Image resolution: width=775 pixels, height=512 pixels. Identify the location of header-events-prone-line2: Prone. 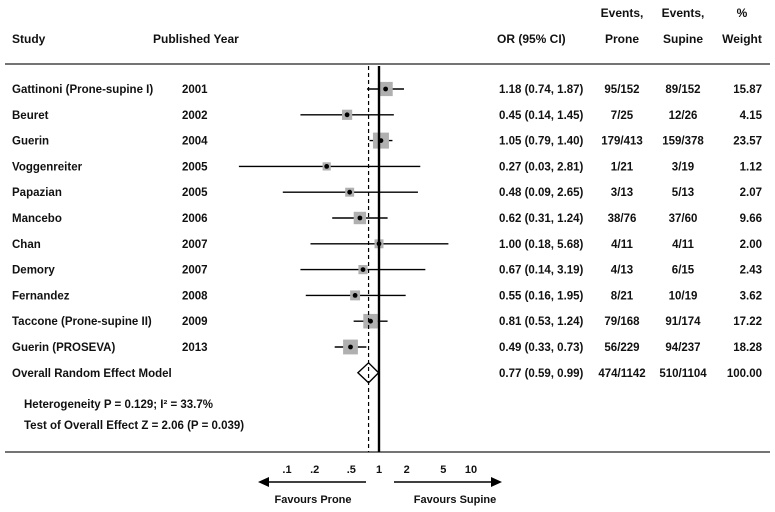
(622, 39).